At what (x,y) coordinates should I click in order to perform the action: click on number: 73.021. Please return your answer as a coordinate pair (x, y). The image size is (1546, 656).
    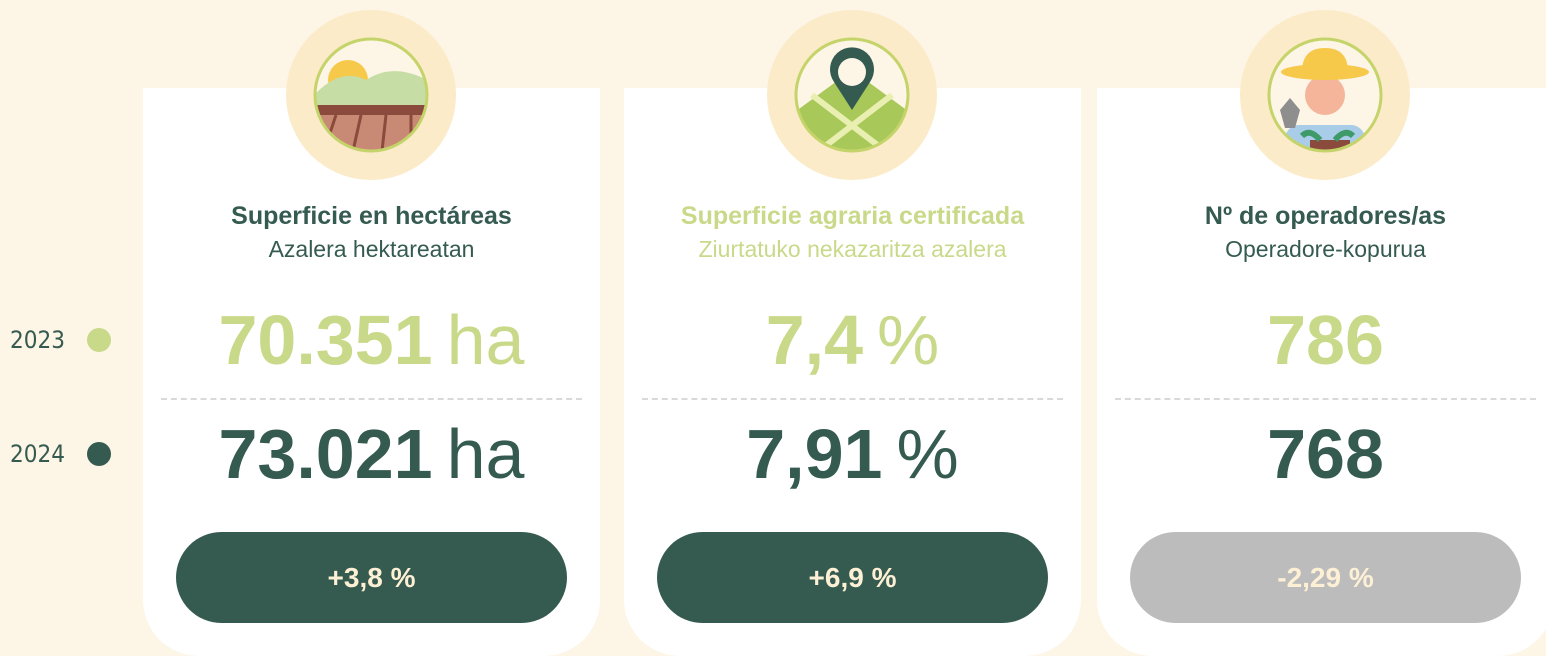
    Looking at the image, I should click on (325, 454).